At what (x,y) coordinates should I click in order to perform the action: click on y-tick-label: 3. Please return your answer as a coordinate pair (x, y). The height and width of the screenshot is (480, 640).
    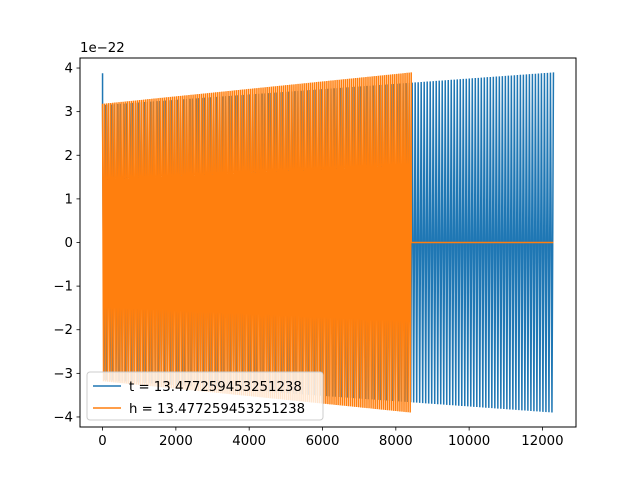
    Looking at the image, I should click on (69, 112).